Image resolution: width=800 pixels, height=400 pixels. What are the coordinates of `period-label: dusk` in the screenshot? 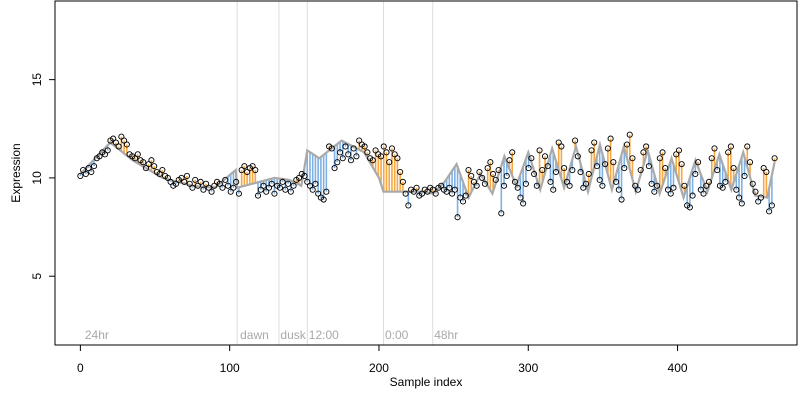 It's located at (293, 335).